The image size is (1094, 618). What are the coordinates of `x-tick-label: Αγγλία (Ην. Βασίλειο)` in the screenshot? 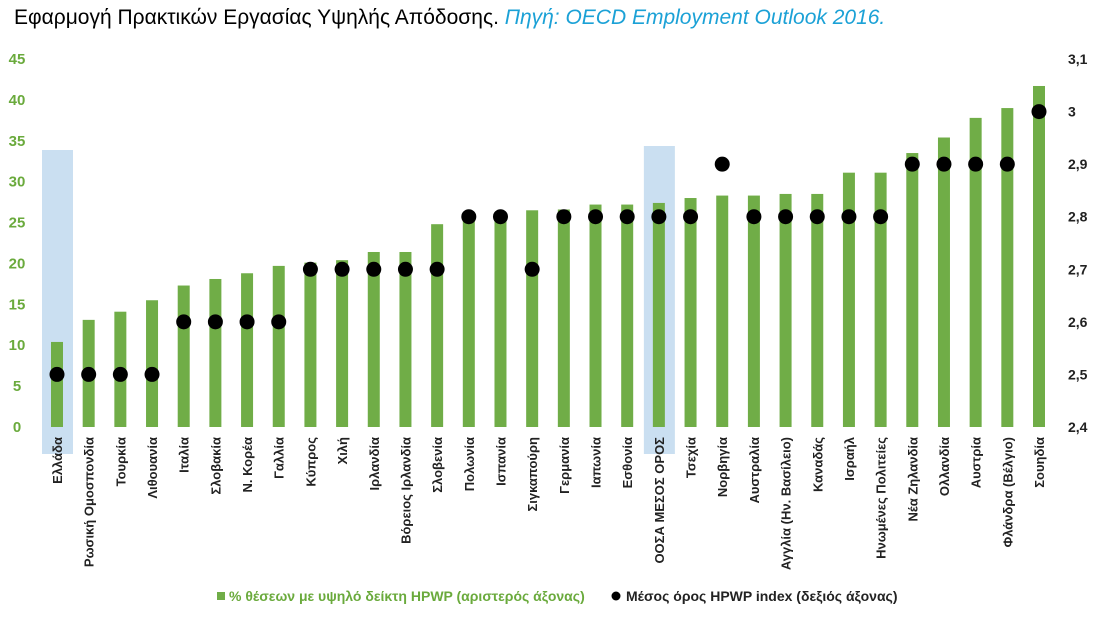 It's located at (786, 503).